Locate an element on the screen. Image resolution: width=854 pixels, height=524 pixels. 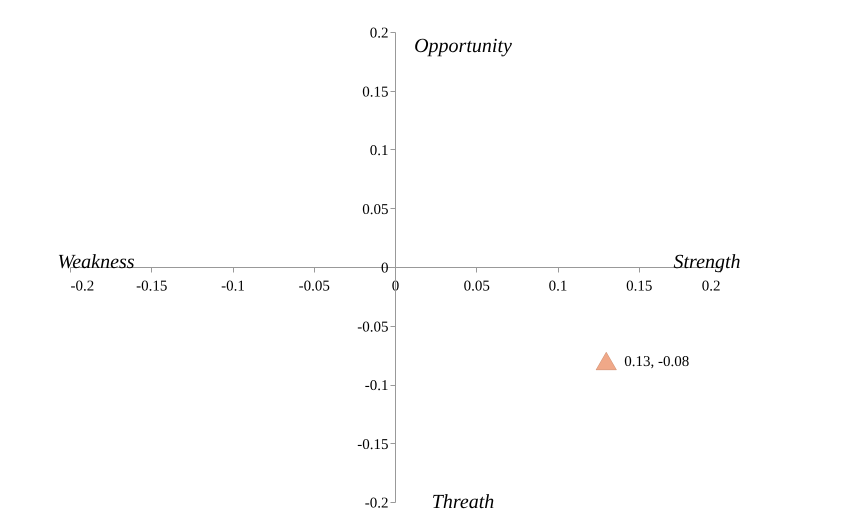
annotation: Opportunity is located at coordinates (463, 46).